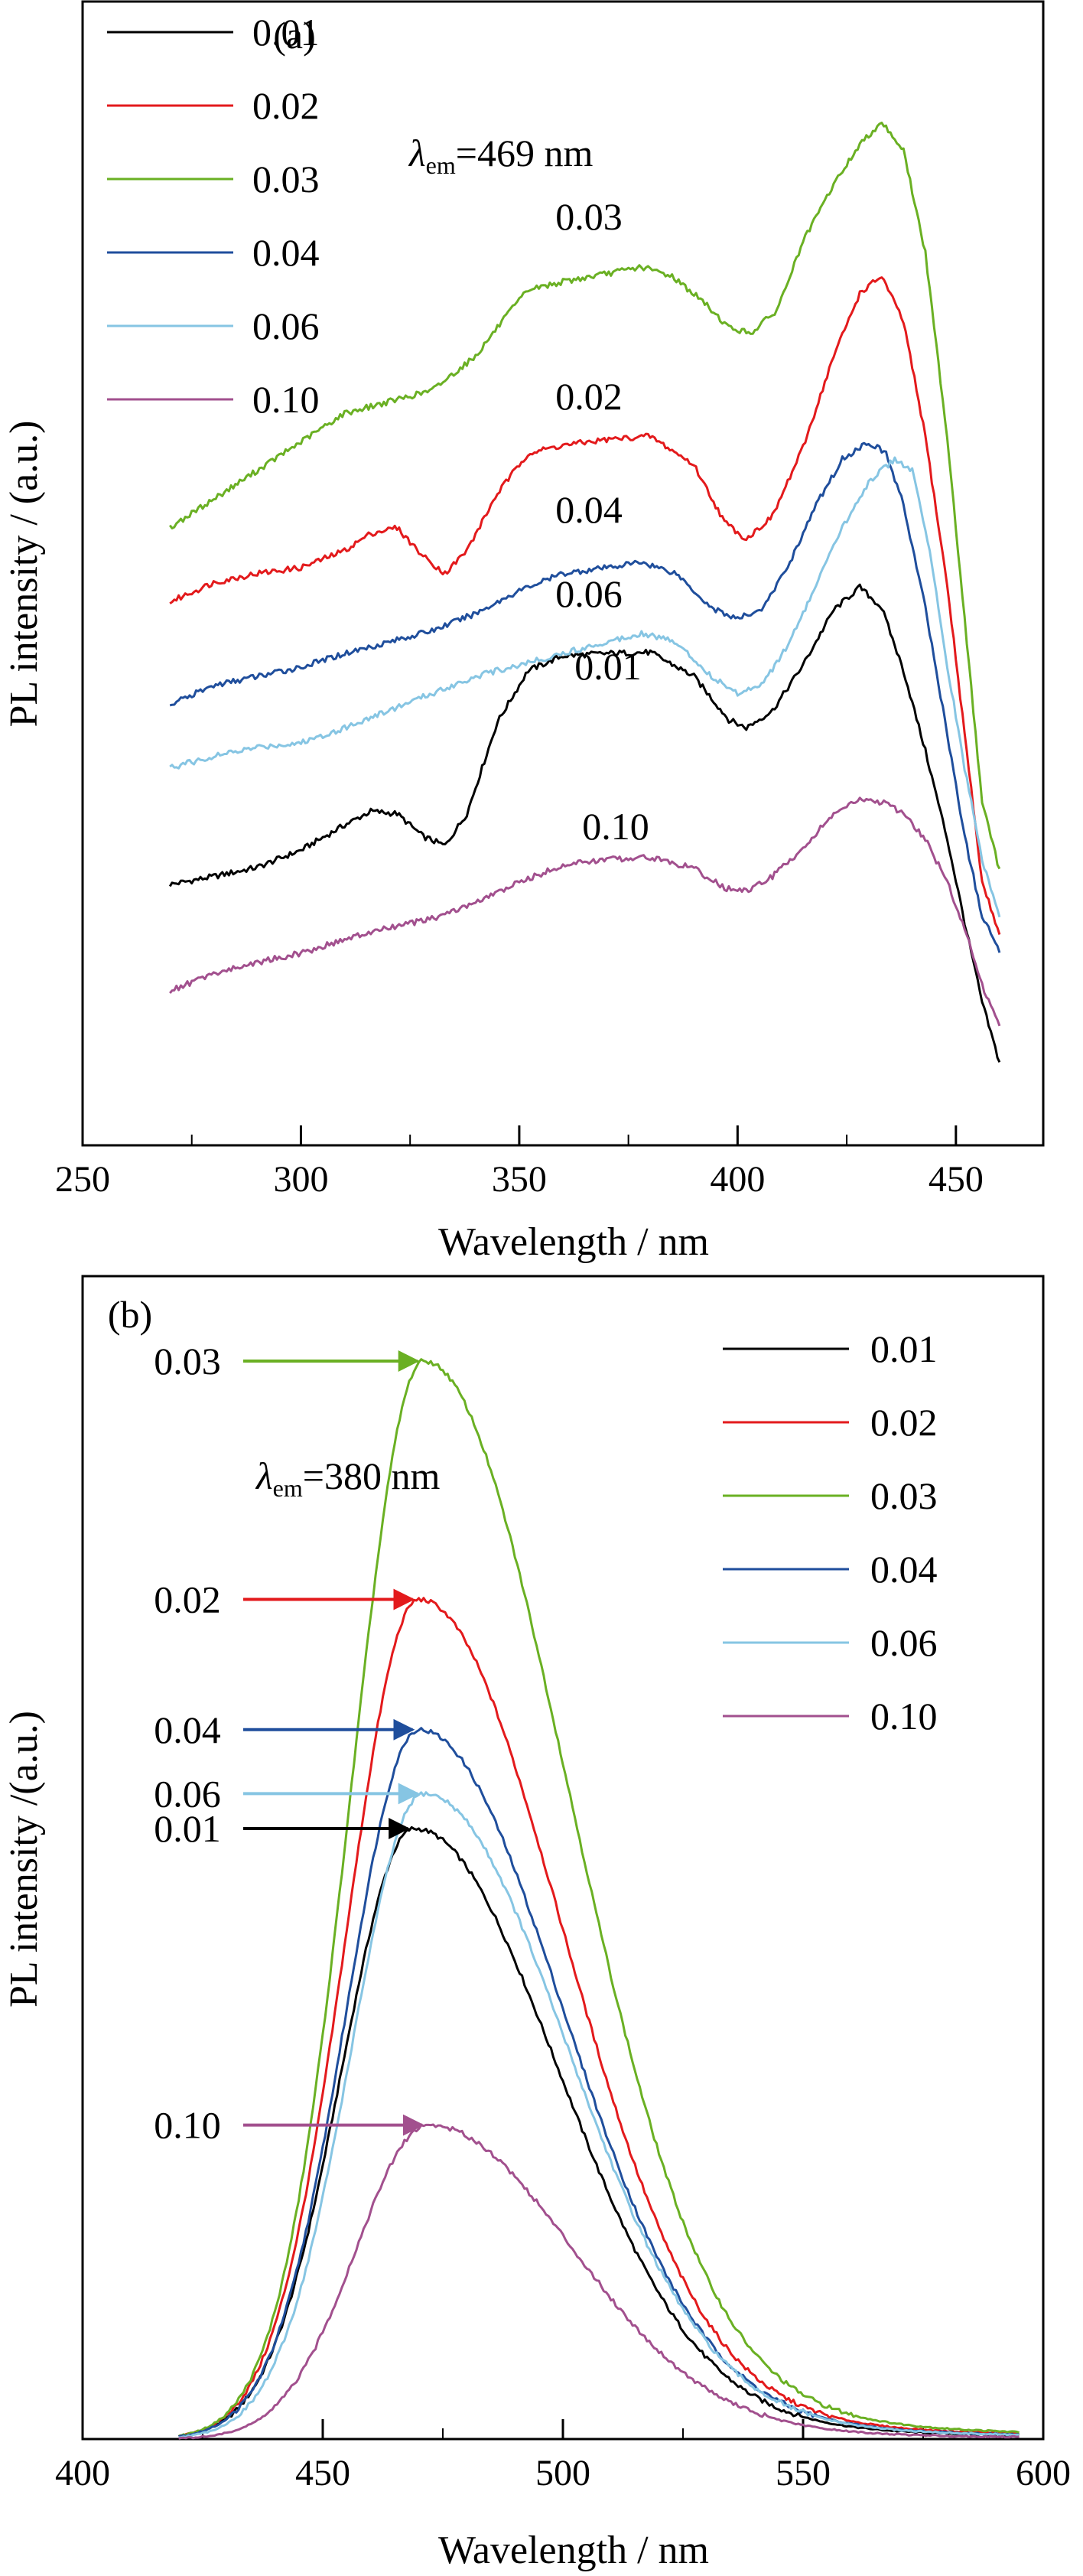 The width and height of the screenshot is (1083, 2576). I want to click on curve-label-a: 0.02, so click(589, 397).